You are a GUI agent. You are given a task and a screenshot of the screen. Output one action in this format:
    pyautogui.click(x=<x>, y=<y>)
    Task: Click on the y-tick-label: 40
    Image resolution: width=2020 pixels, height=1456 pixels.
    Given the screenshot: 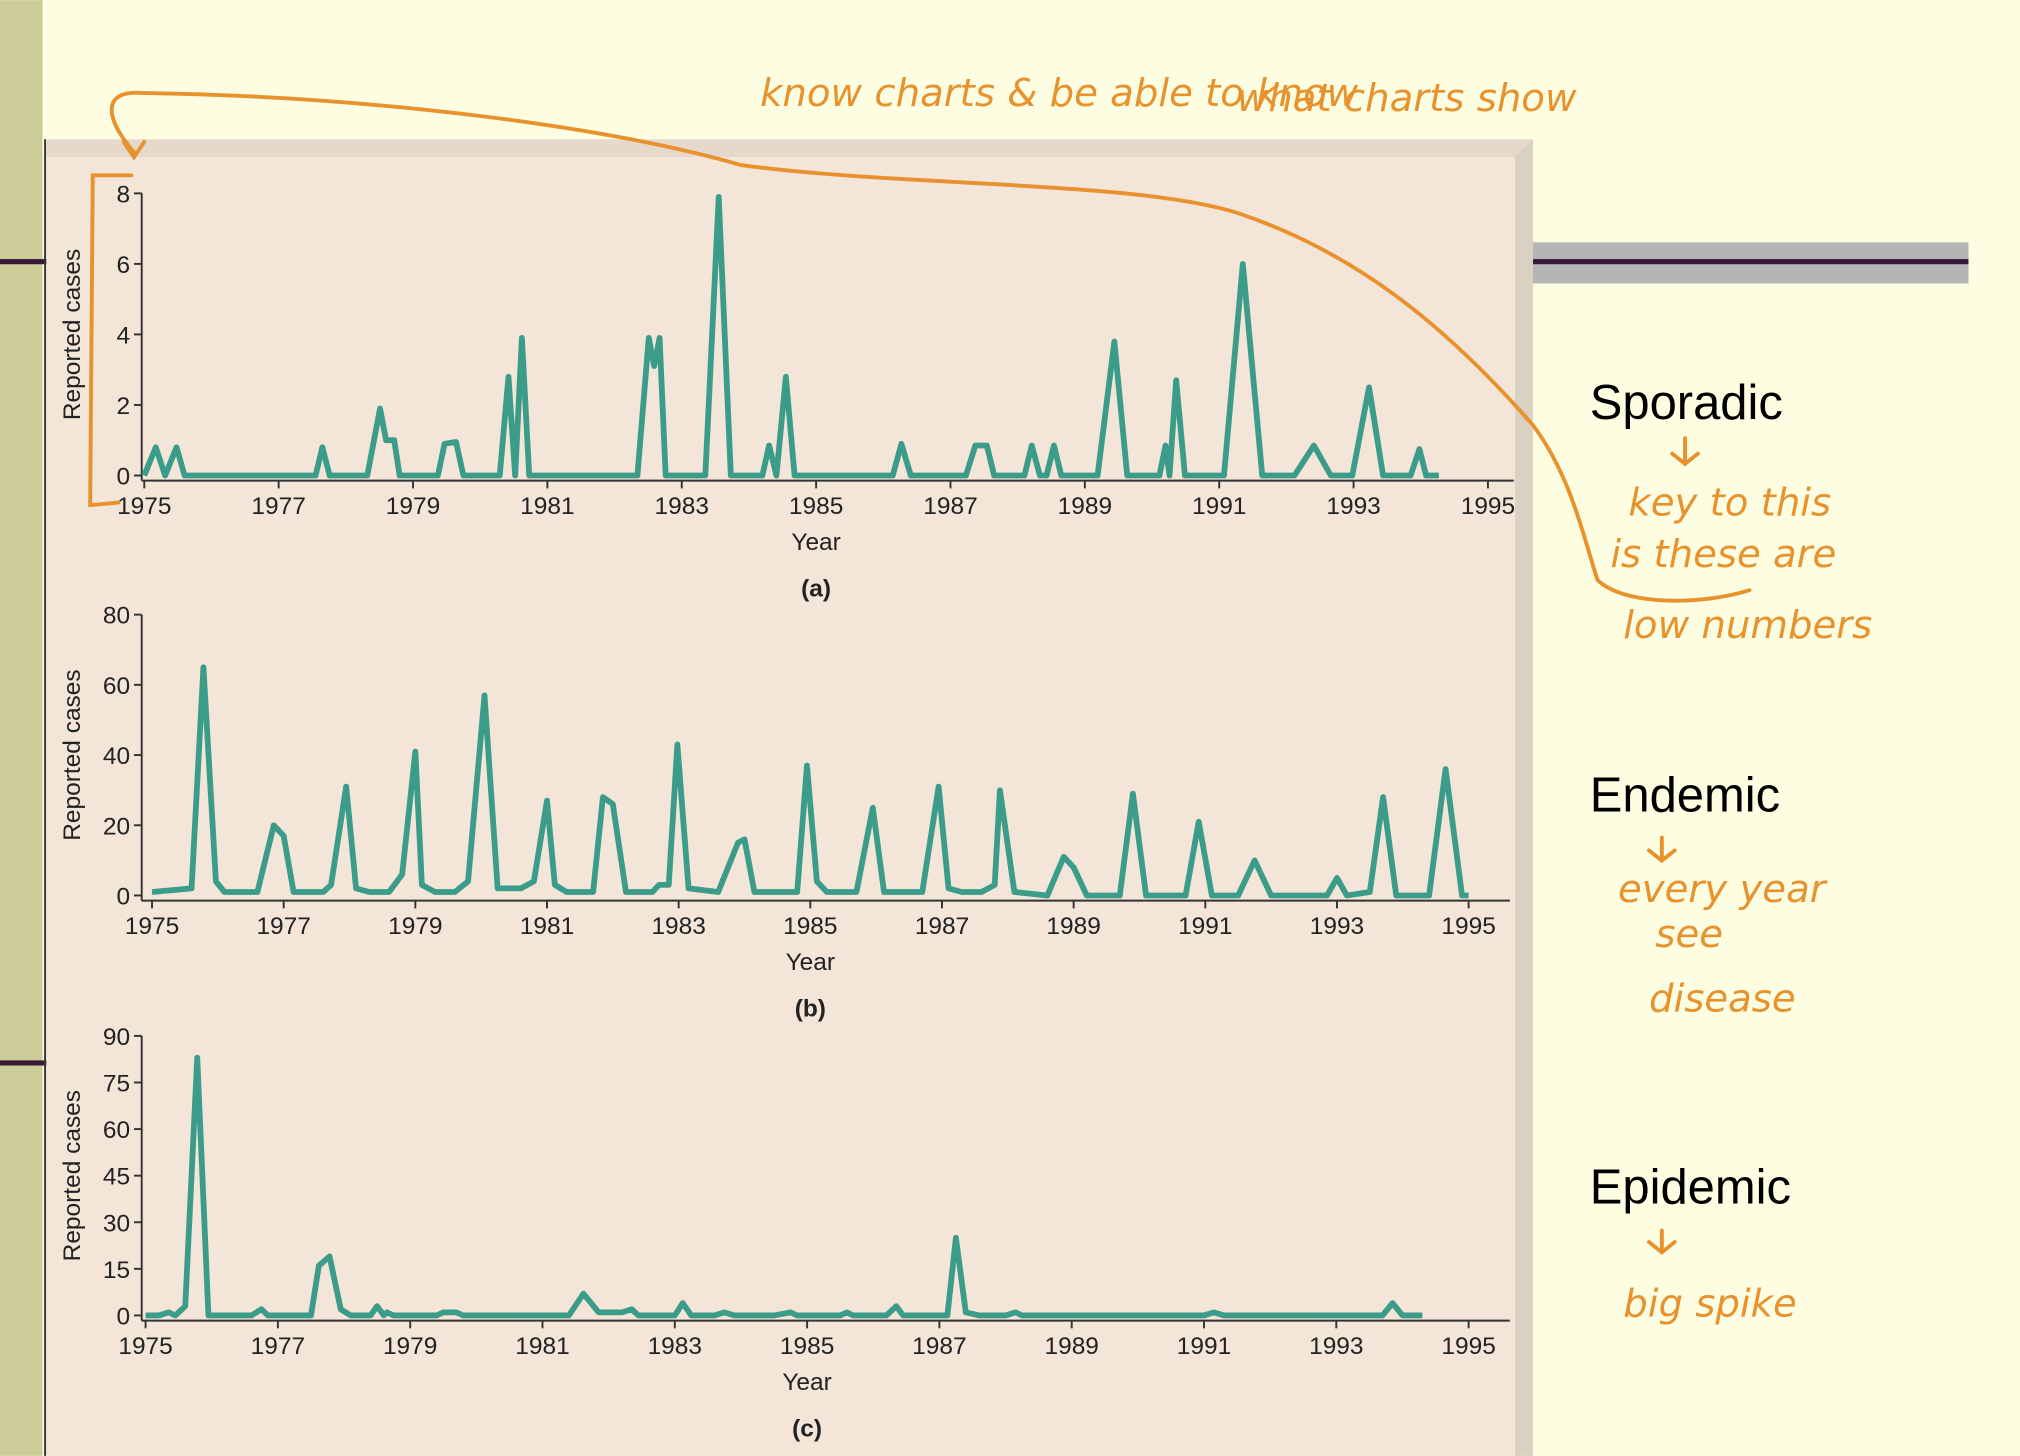 What is the action you would take?
    pyautogui.click(x=116, y=756)
    